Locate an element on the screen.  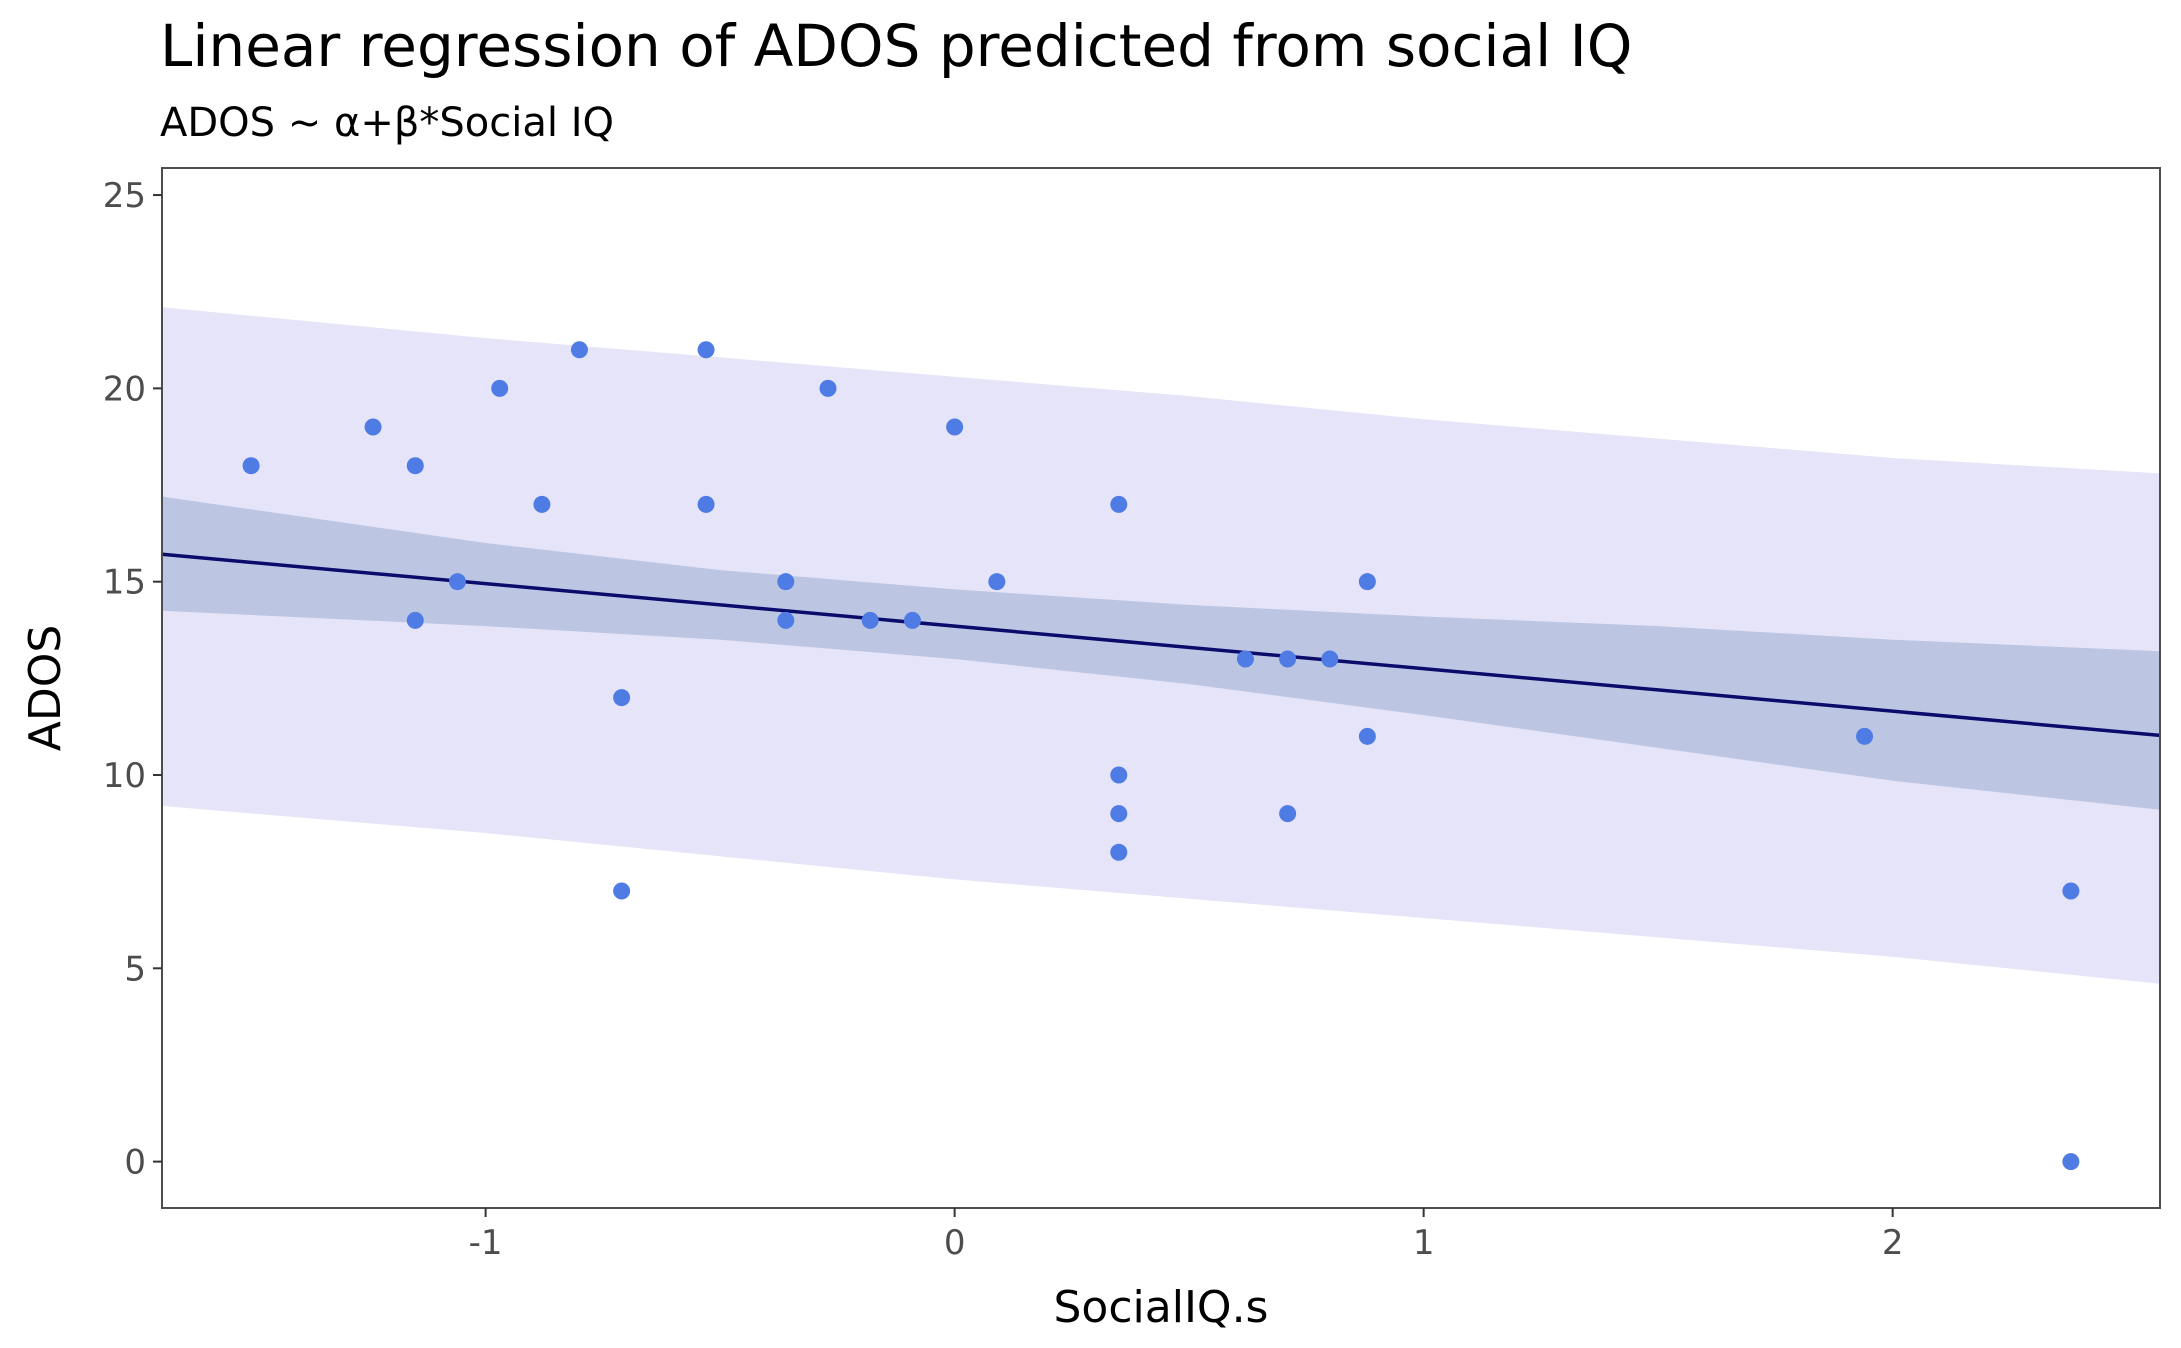
y-tick-label: 10 is located at coordinates (124, 776).